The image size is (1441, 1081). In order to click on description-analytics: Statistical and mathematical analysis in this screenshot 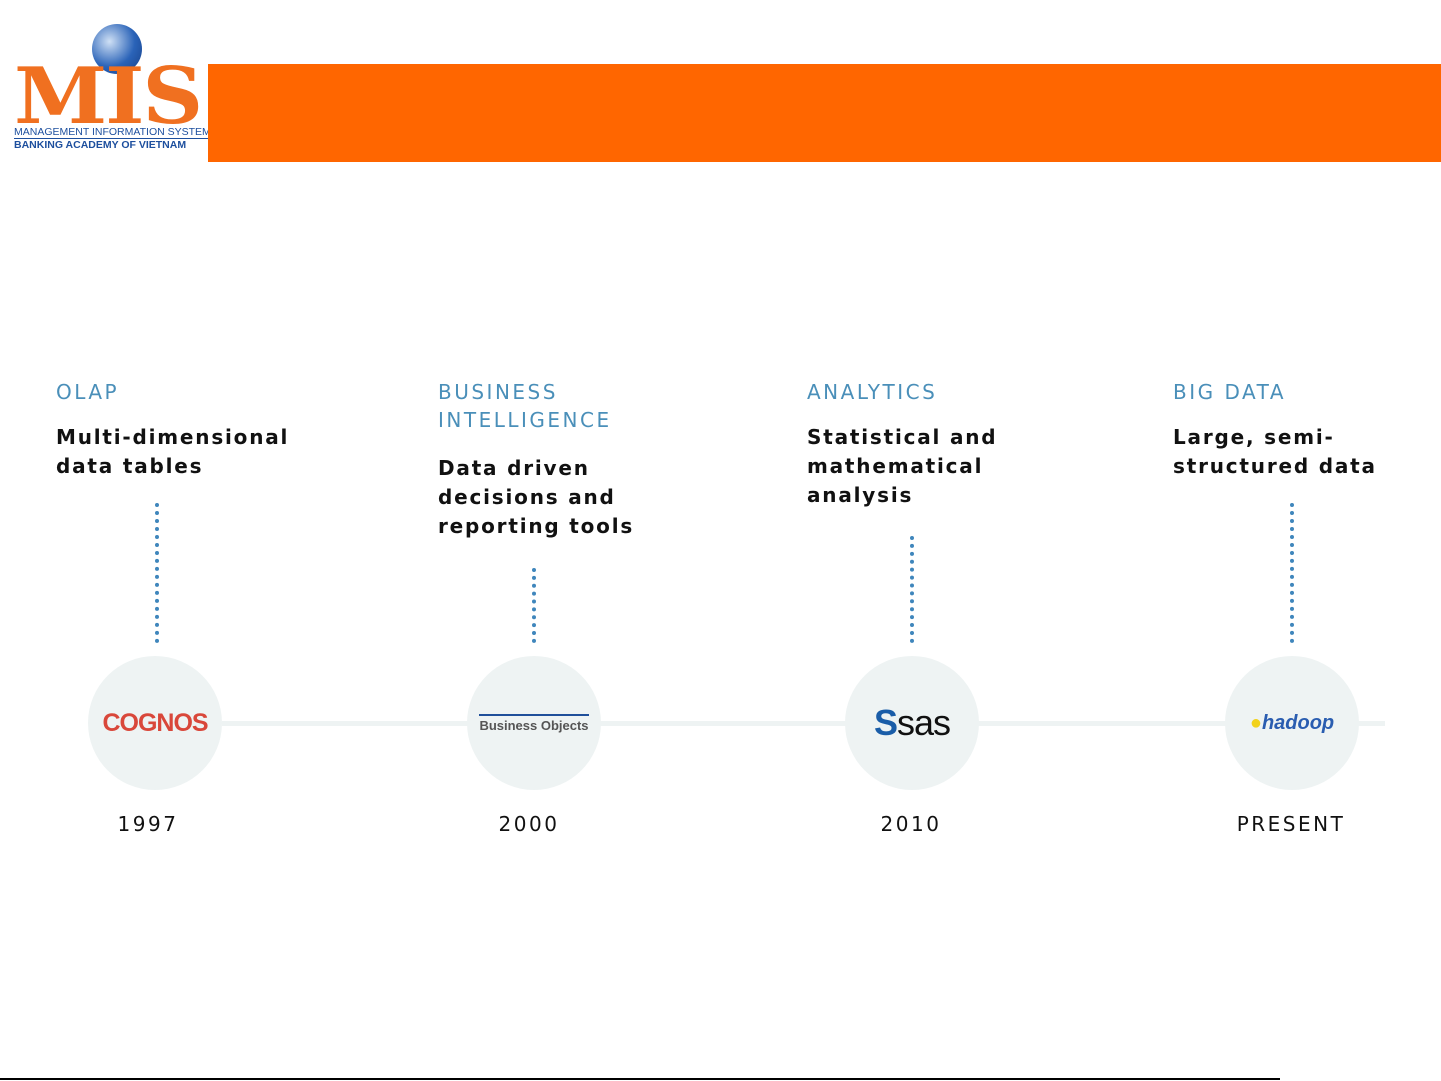, I will do `click(902, 466)`.